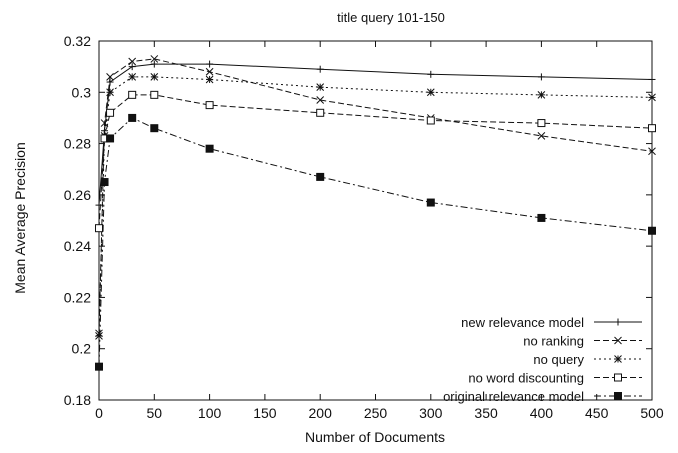 This screenshot has width=678, height=453. Describe the element at coordinates (513, 396) in the screenshot. I see `legend-label: original relevance model` at that location.